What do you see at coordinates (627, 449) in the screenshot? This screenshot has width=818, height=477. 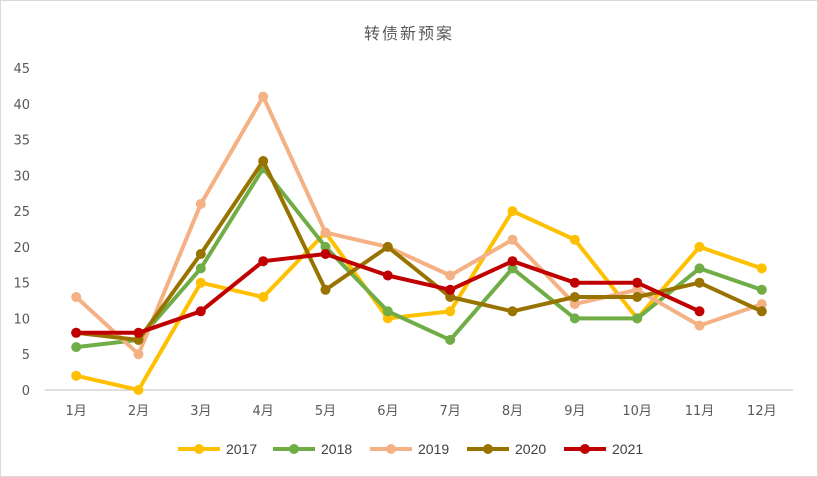 I see `legend-label: 2021` at bounding box center [627, 449].